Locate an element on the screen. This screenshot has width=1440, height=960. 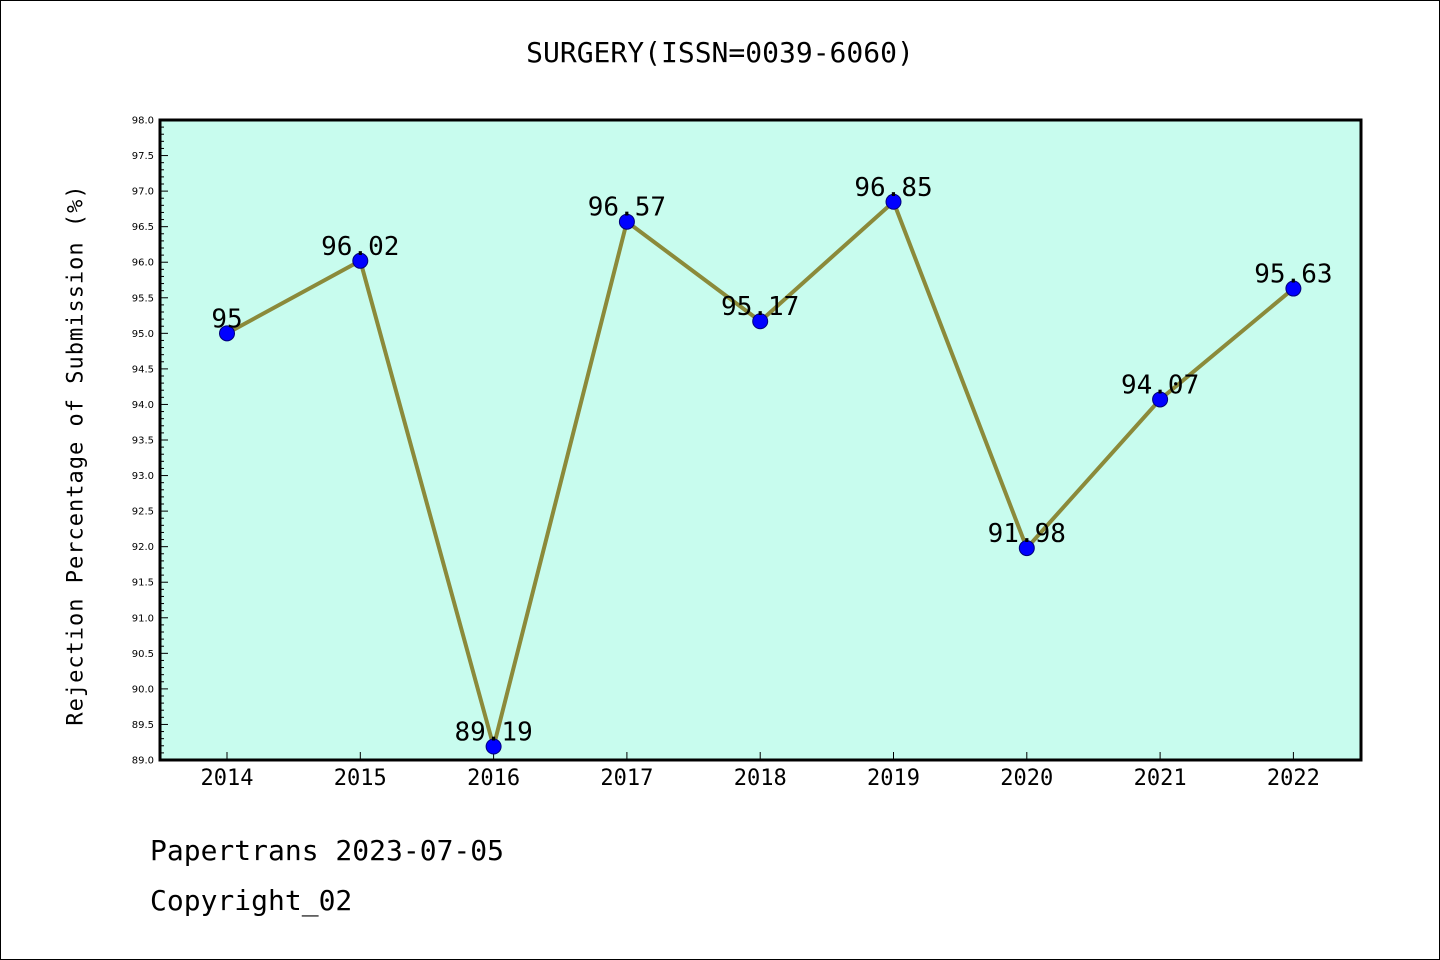
y-tick-label: 89.0 is located at coordinates (143, 761).